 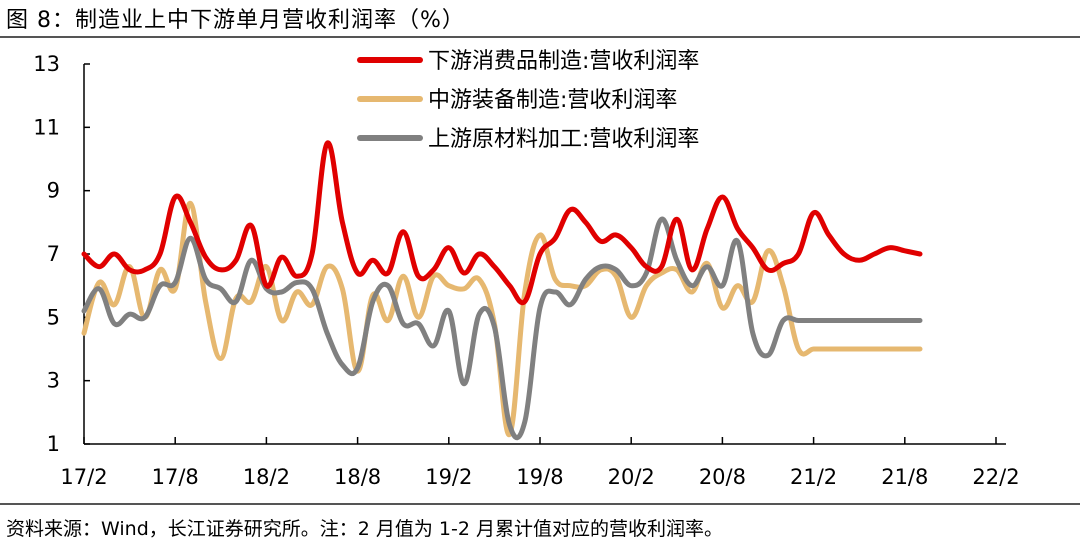 What do you see at coordinates (53, 381) in the screenshot?
I see `y-tick-label: 3` at bounding box center [53, 381].